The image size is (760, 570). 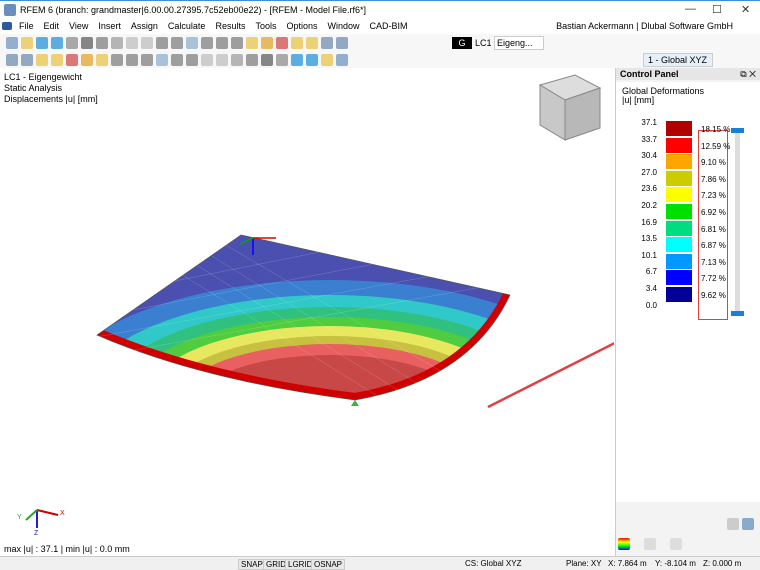 What do you see at coordinates (748, 524) in the screenshot?
I see `legend-toggle-icon` at bounding box center [748, 524].